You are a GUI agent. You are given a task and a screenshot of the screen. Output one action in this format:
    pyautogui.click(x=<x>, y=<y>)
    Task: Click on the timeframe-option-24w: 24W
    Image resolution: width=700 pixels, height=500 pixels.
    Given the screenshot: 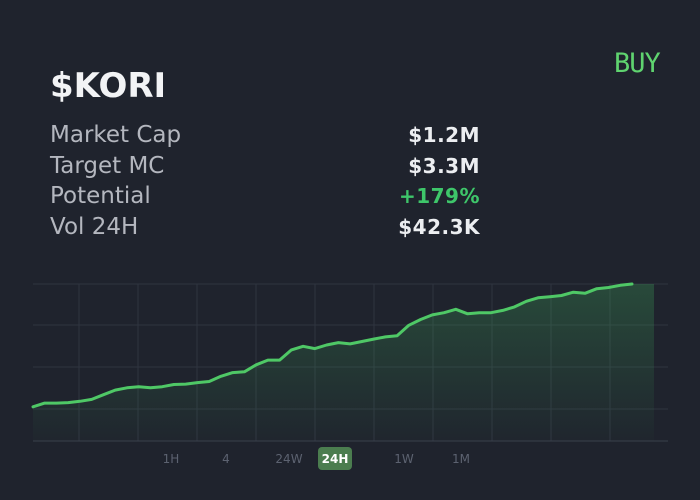 What is the action you would take?
    pyautogui.click(x=288, y=459)
    